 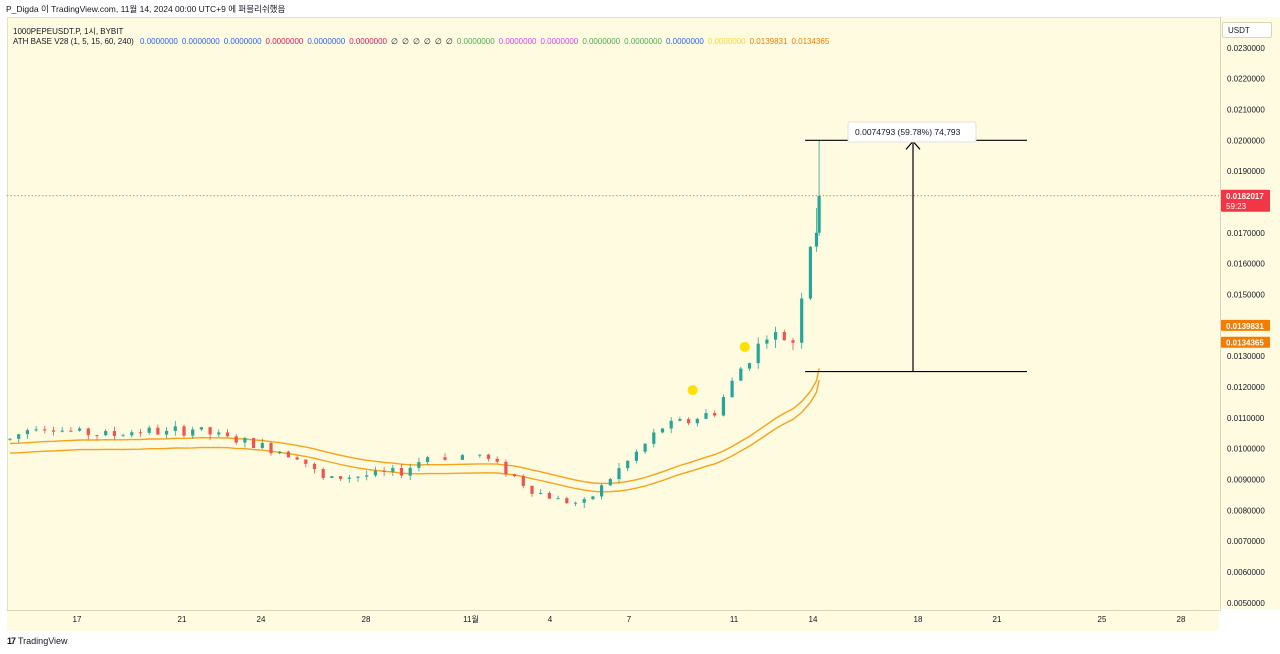 What do you see at coordinates (1246, 264) in the screenshot?
I see `price-tick-label: 0.0160000` at bounding box center [1246, 264].